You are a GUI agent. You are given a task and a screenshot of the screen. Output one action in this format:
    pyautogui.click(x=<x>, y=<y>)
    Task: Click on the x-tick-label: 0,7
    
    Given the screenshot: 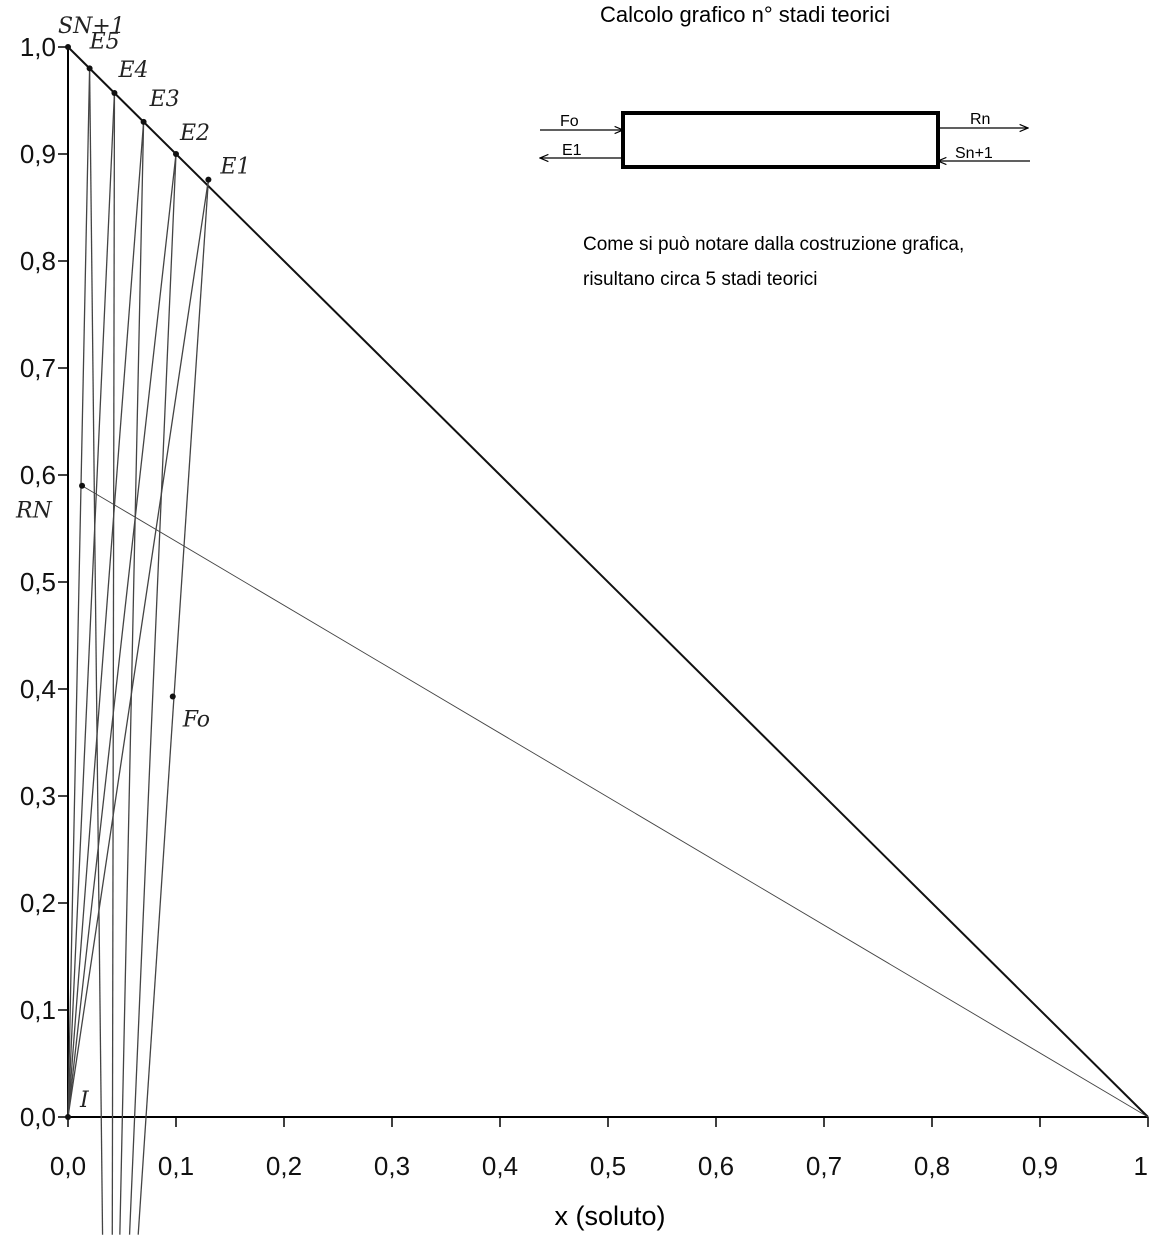 What is the action you would take?
    pyautogui.click(x=824, y=1166)
    